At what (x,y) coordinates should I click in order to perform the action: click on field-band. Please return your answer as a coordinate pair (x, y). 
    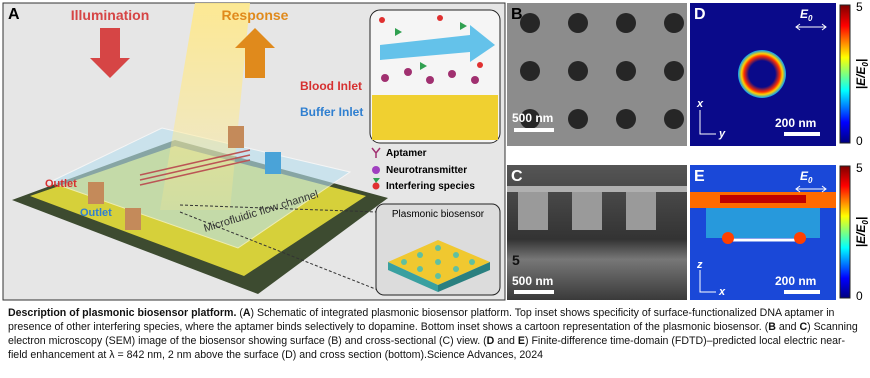
    Looking at the image, I should click on (763, 199).